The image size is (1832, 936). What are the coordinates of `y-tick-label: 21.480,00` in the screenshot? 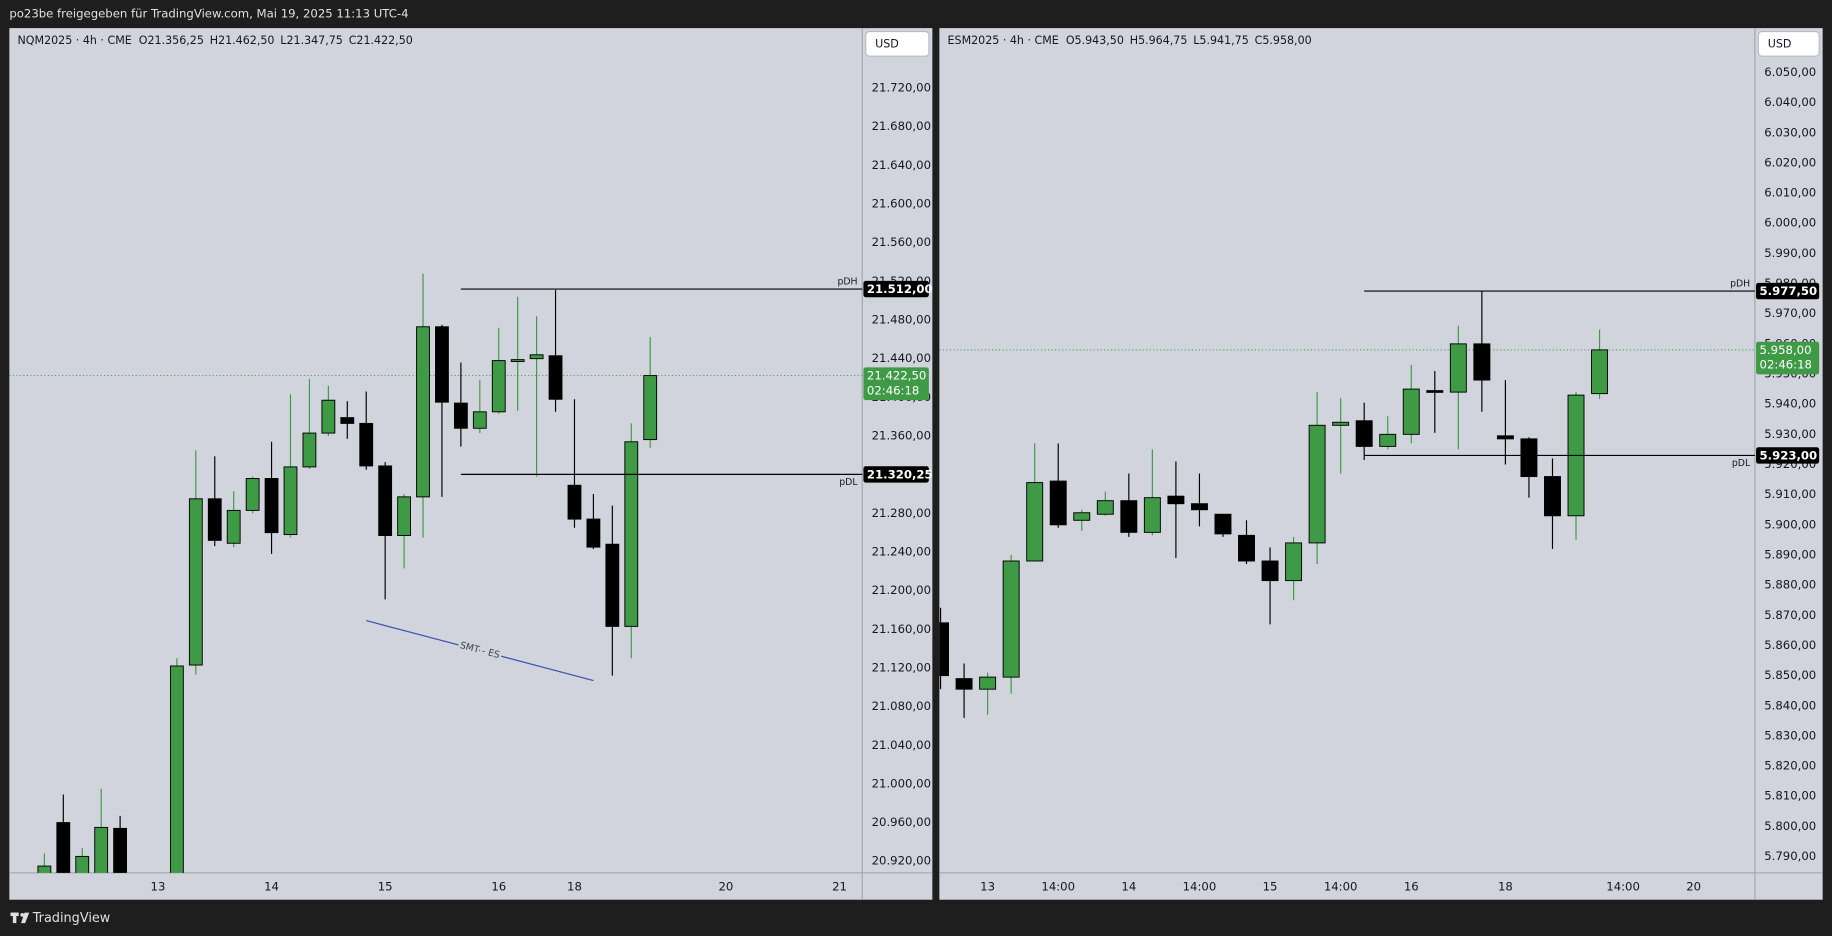 It's located at (901, 319).